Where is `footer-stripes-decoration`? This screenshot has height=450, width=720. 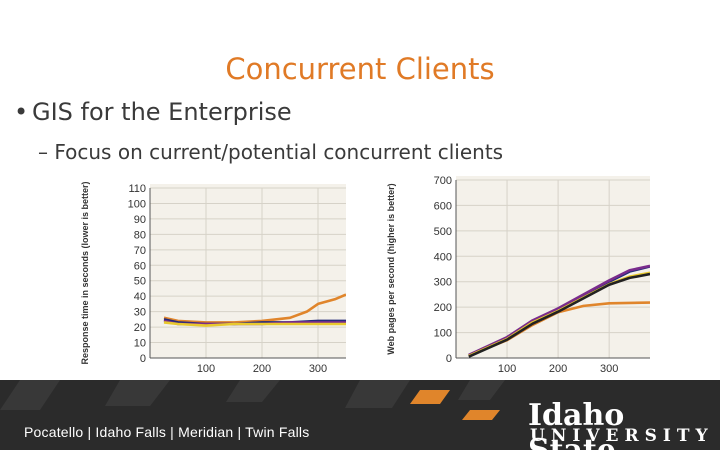
footer-stripes-decoration is located at coordinates (252, 400).